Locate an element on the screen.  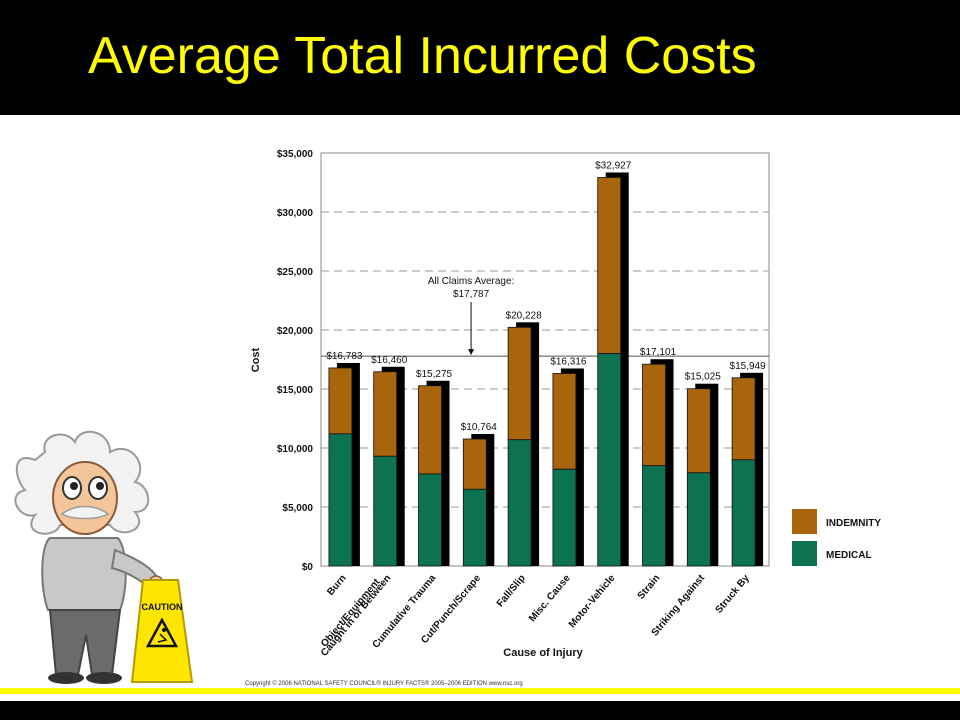
average-arrow-head is located at coordinates (471, 352).